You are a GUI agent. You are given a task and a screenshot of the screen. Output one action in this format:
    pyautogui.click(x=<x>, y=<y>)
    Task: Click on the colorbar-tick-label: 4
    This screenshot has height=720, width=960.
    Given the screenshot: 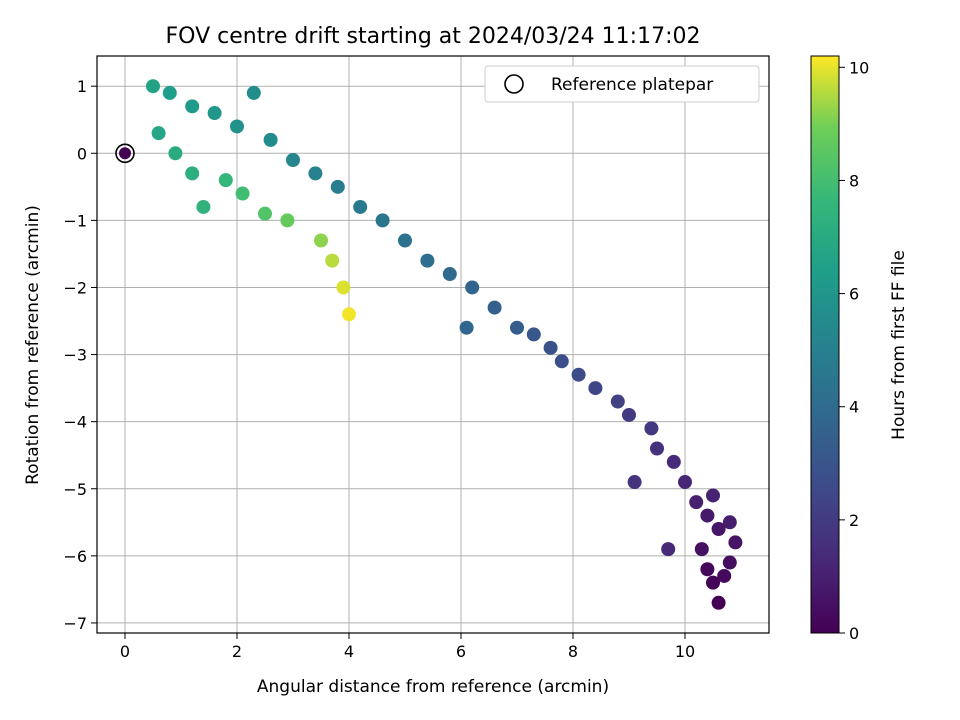 What is the action you would take?
    pyautogui.click(x=854, y=407)
    